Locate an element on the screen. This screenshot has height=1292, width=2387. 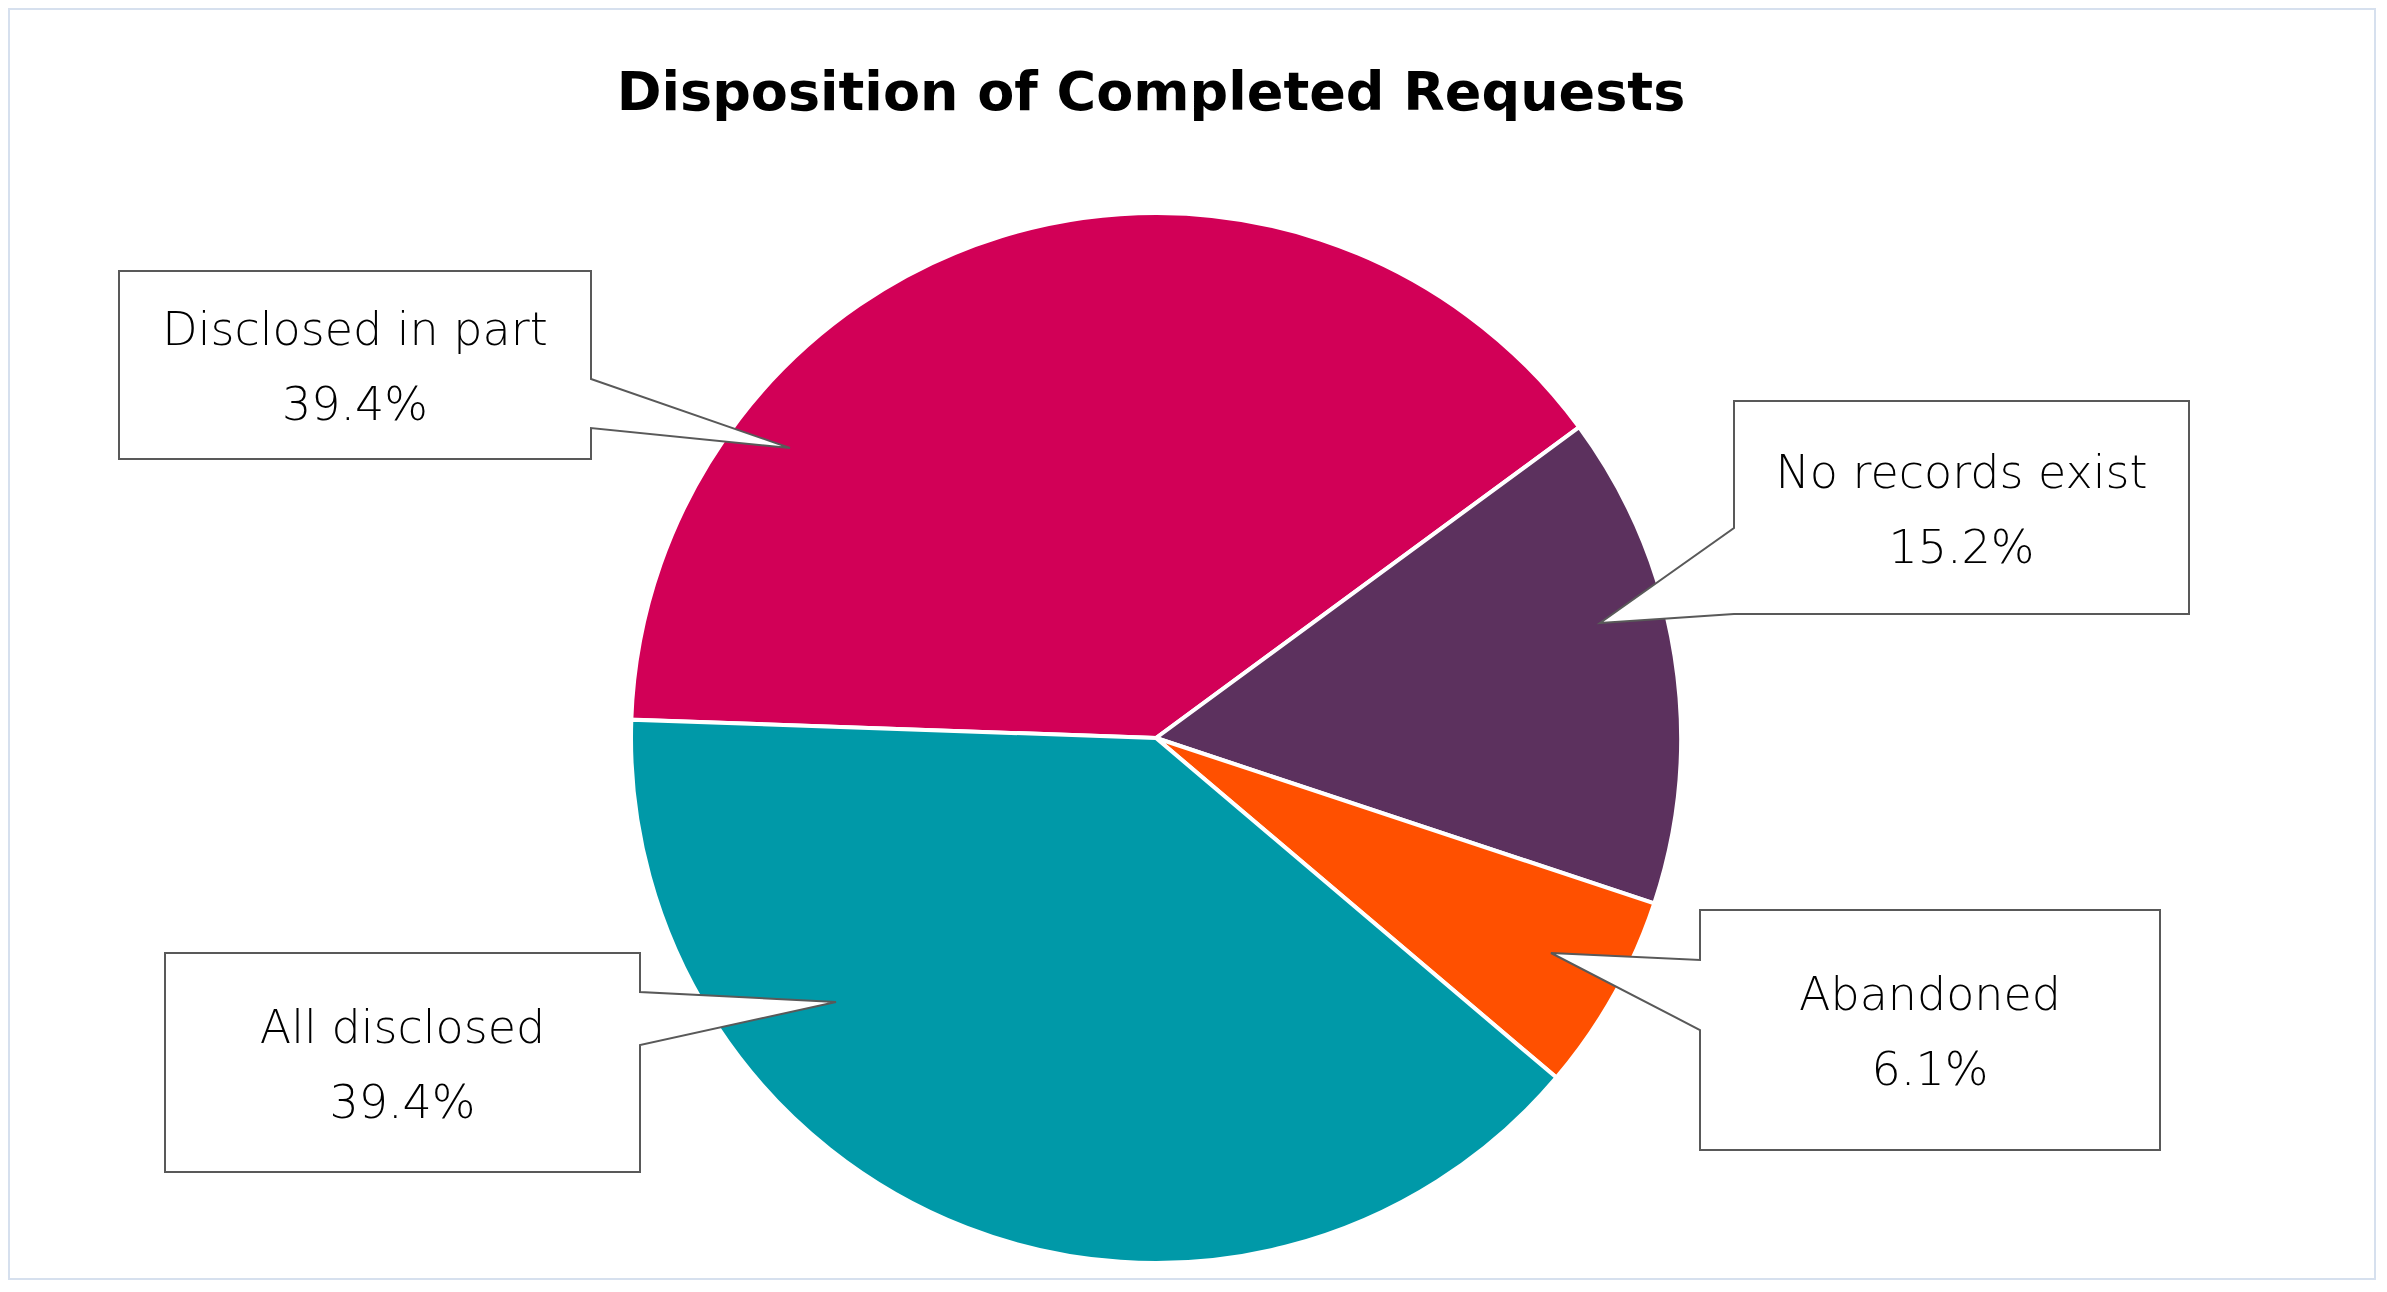
slice-label: Abandoned is located at coordinates (1930, 994).